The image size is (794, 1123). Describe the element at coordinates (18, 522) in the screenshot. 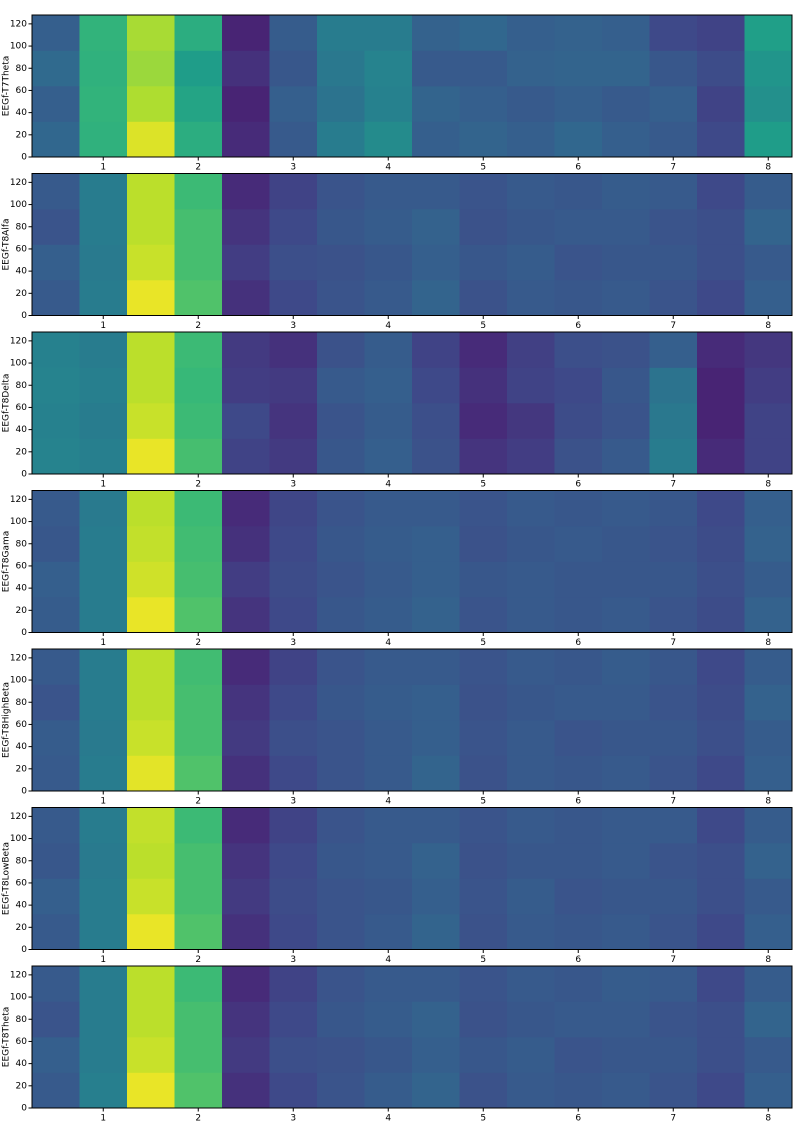

I see `y-tick-label: 100` at that location.